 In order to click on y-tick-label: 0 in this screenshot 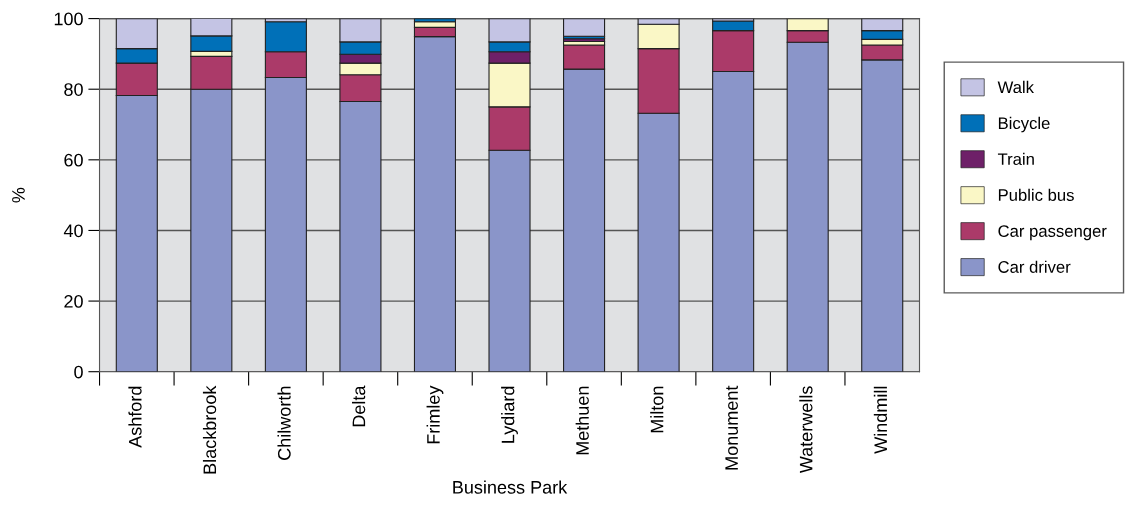, I will do `click(78, 372)`.